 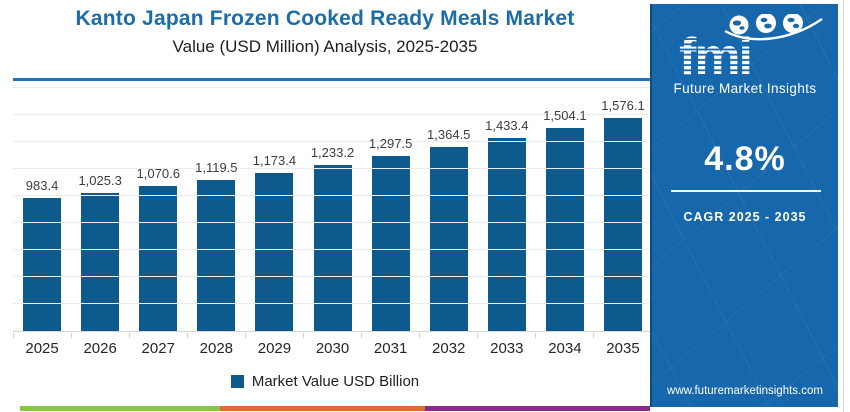 What do you see at coordinates (507, 125) in the screenshot?
I see `bar-value-label: 1,433.4` at bounding box center [507, 125].